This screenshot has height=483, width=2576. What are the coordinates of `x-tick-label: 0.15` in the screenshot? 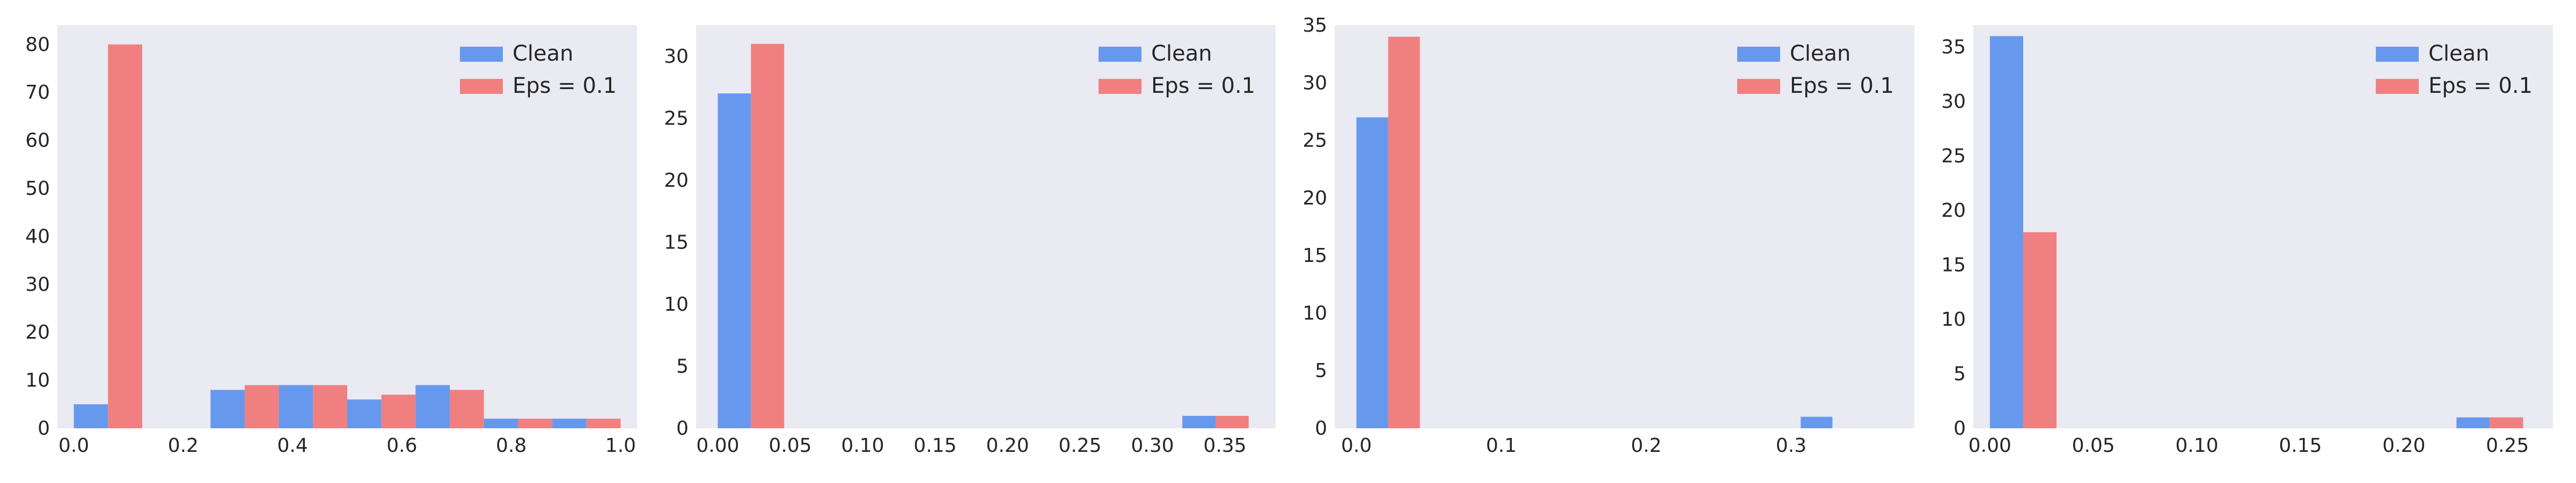 It's located at (2300, 446).